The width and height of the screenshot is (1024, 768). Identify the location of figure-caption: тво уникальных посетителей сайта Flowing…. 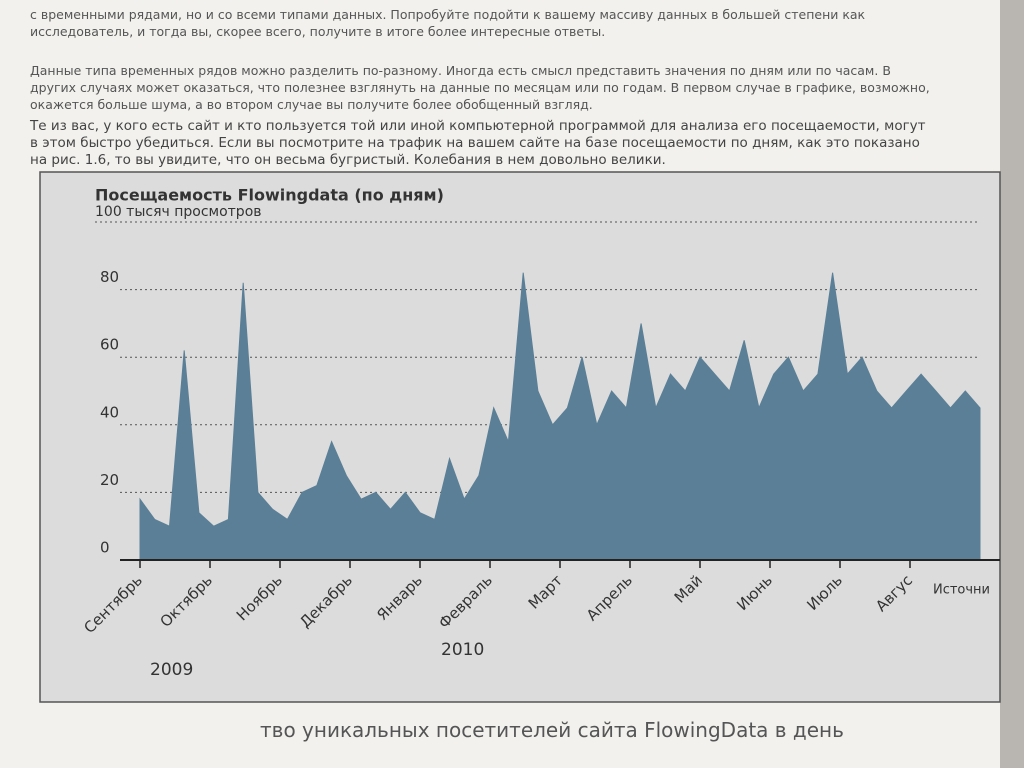
(552, 730).